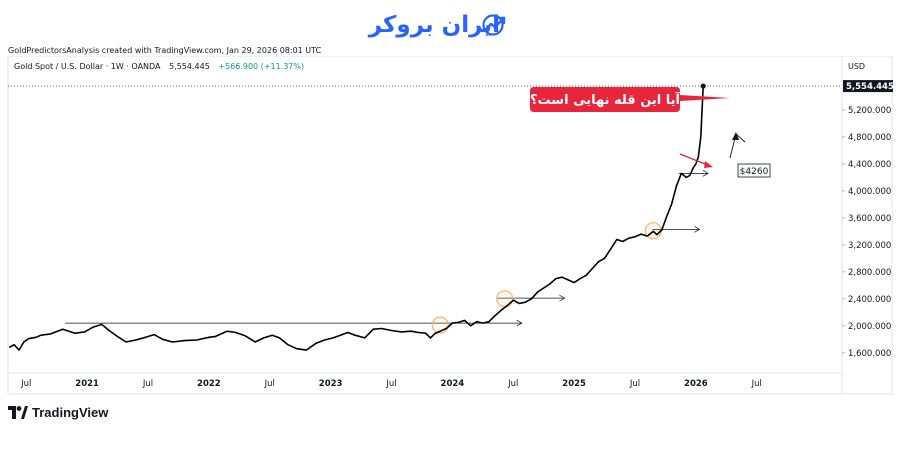  Describe the element at coordinates (453, 384) in the screenshot. I see `x-tick-label: 2024` at that location.